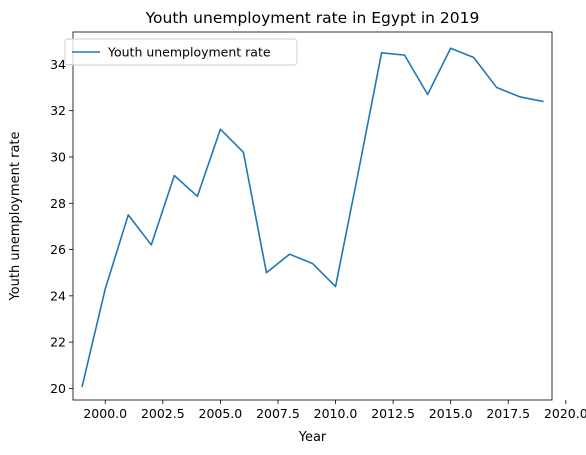 The image size is (586, 455). What do you see at coordinates (105, 413) in the screenshot?
I see `x-tick-label: 2000.0` at bounding box center [105, 413].